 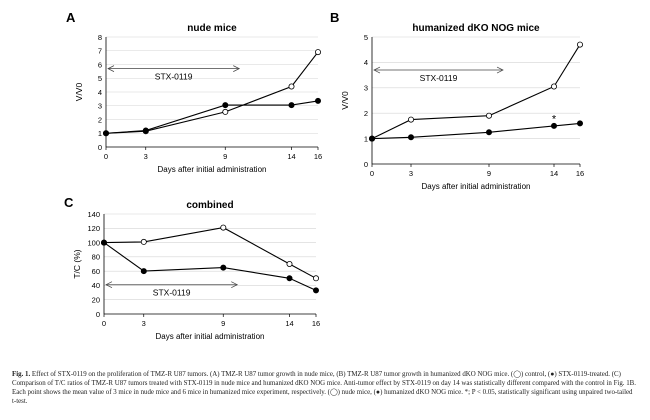 I want to click on y-tick-label: 7, so click(x=100, y=51).